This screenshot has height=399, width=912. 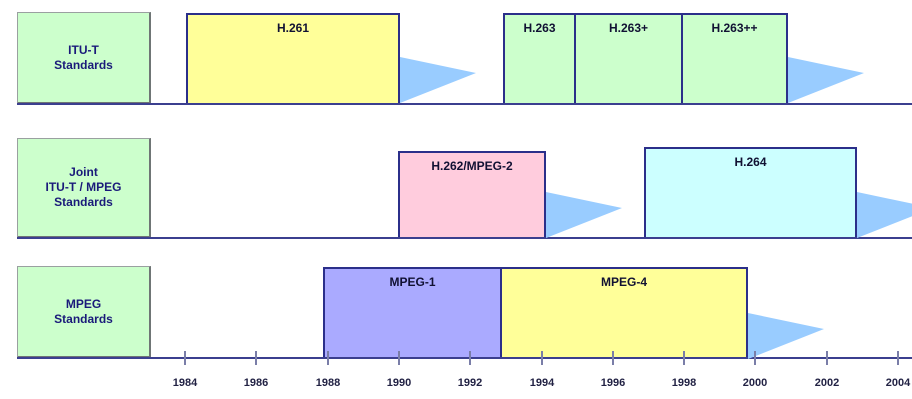 What do you see at coordinates (884, 215) in the screenshot?
I see `shade-h264` at bounding box center [884, 215].